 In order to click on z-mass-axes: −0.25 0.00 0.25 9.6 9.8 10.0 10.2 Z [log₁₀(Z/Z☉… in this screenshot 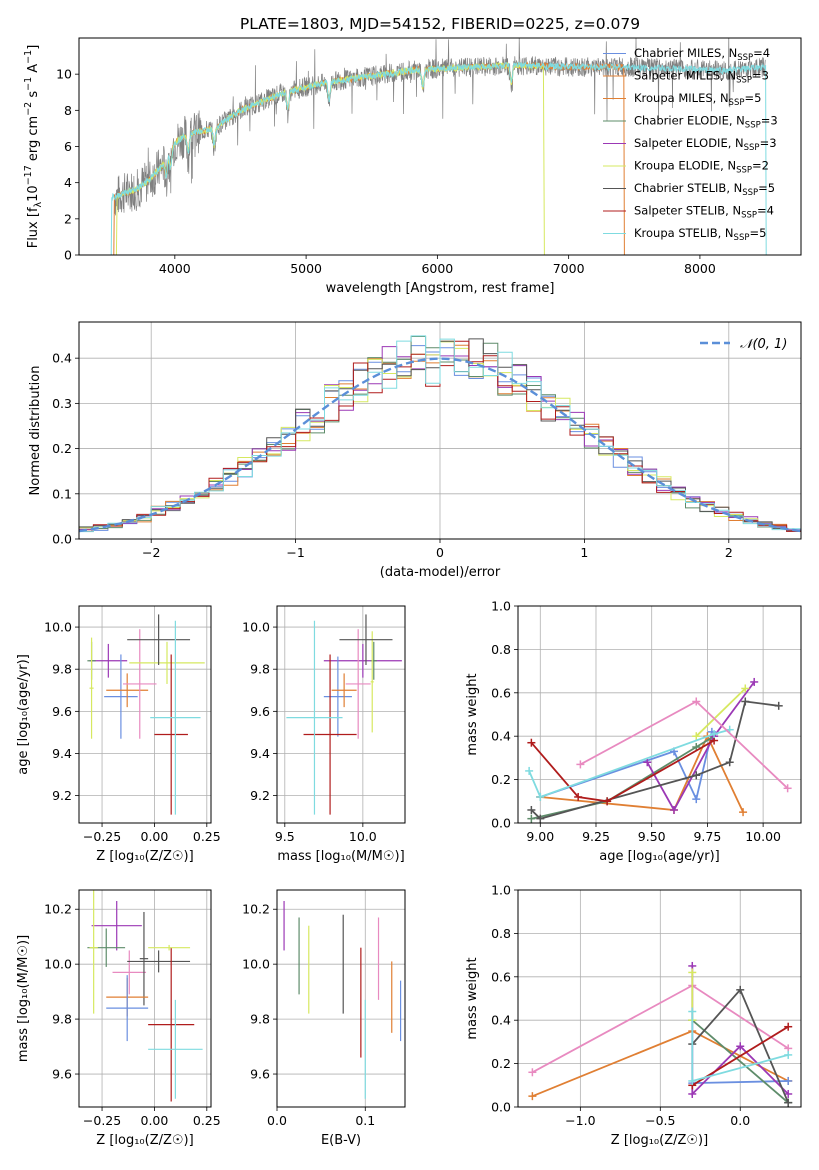, I will do `click(118, 1019)`.